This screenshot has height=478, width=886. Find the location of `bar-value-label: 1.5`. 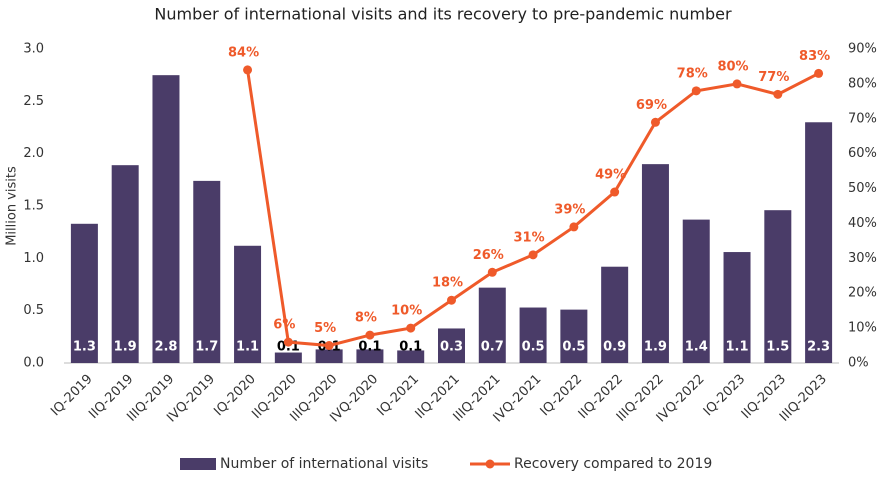

bar-value-label: 1.5 is located at coordinates (777, 347).